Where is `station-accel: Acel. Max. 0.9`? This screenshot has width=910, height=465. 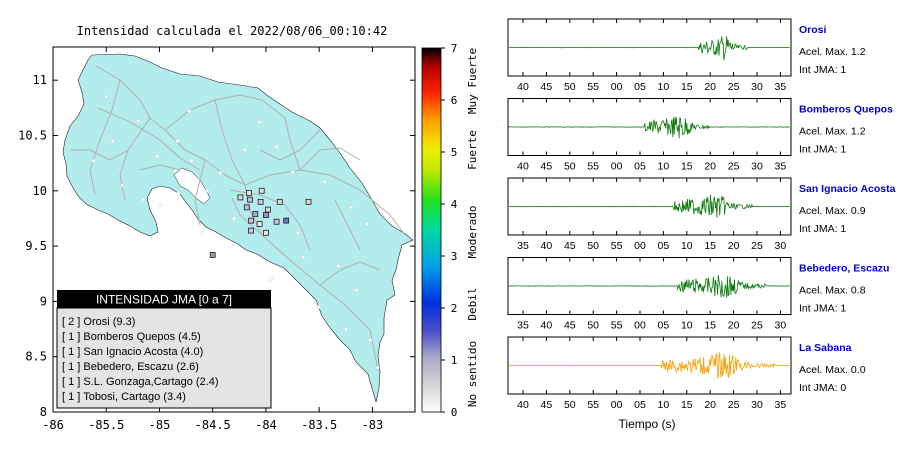 station-accel: Acel. Max. 0.9 is located at coordinates (832, 211).